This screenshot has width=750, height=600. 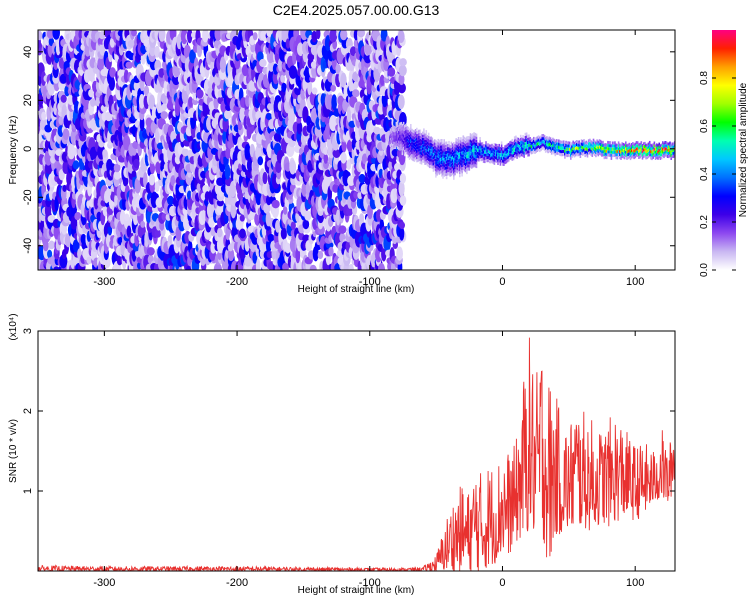 What do you see at coordinates (704, 270) in the screenshot?
I see `colorbar-tick-label: 0.0` at bounding box center [704, 270].